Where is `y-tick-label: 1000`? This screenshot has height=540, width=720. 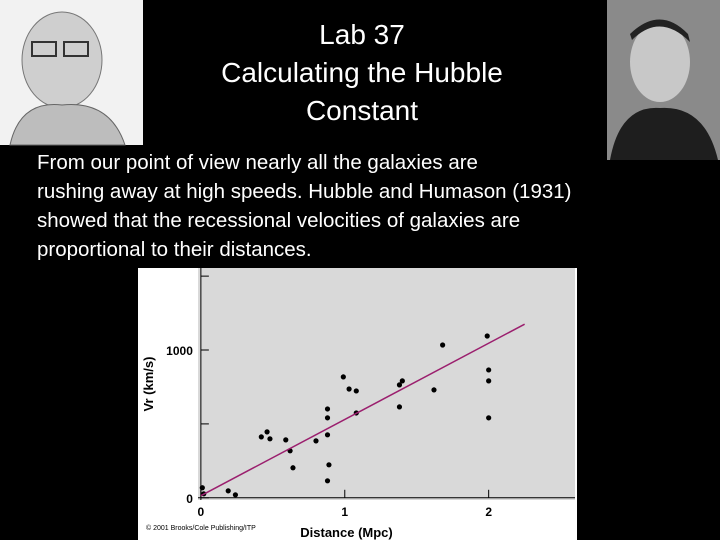 y-tick-label: 1000 is located at coordinates (179, 351).